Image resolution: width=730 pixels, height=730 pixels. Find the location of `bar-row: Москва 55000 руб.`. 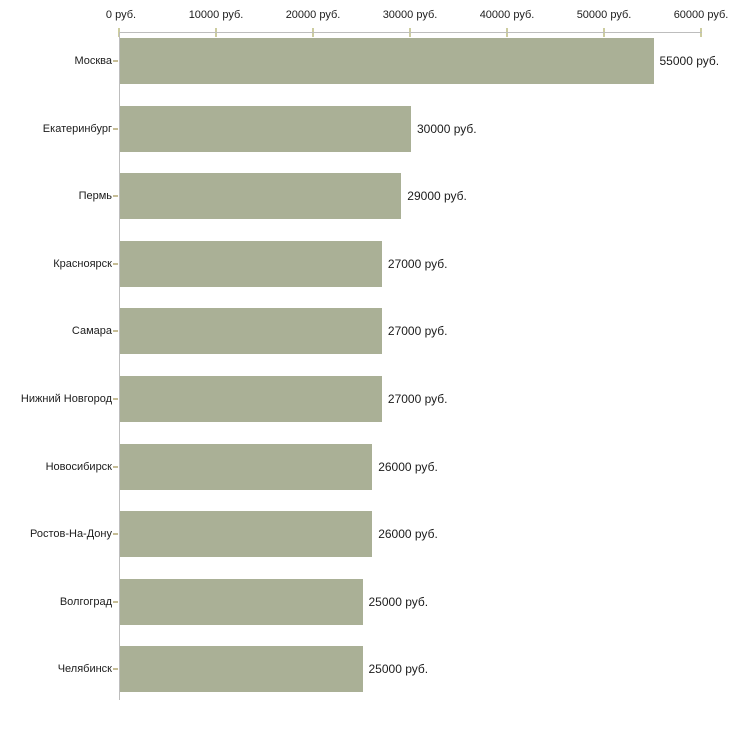

bar-row: Москва 55000 руб. is located at coordinates (365, 67).